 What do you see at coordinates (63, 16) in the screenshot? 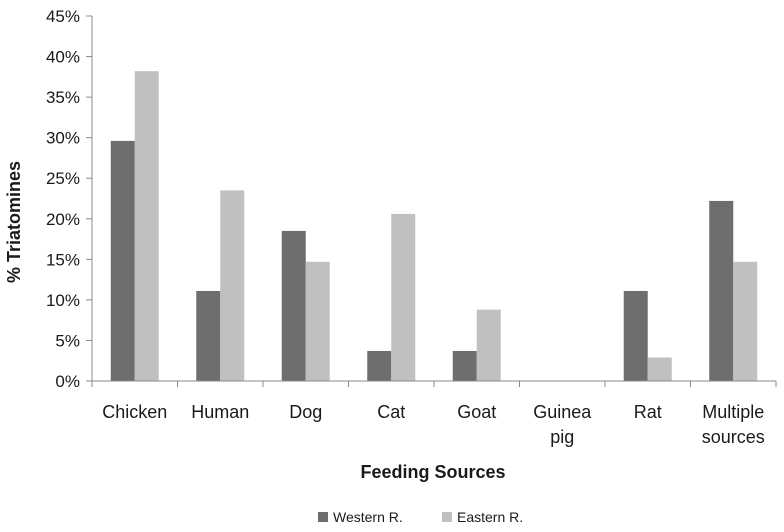
I see `y-tick-label: 45%` at bounding box center [63, 16].